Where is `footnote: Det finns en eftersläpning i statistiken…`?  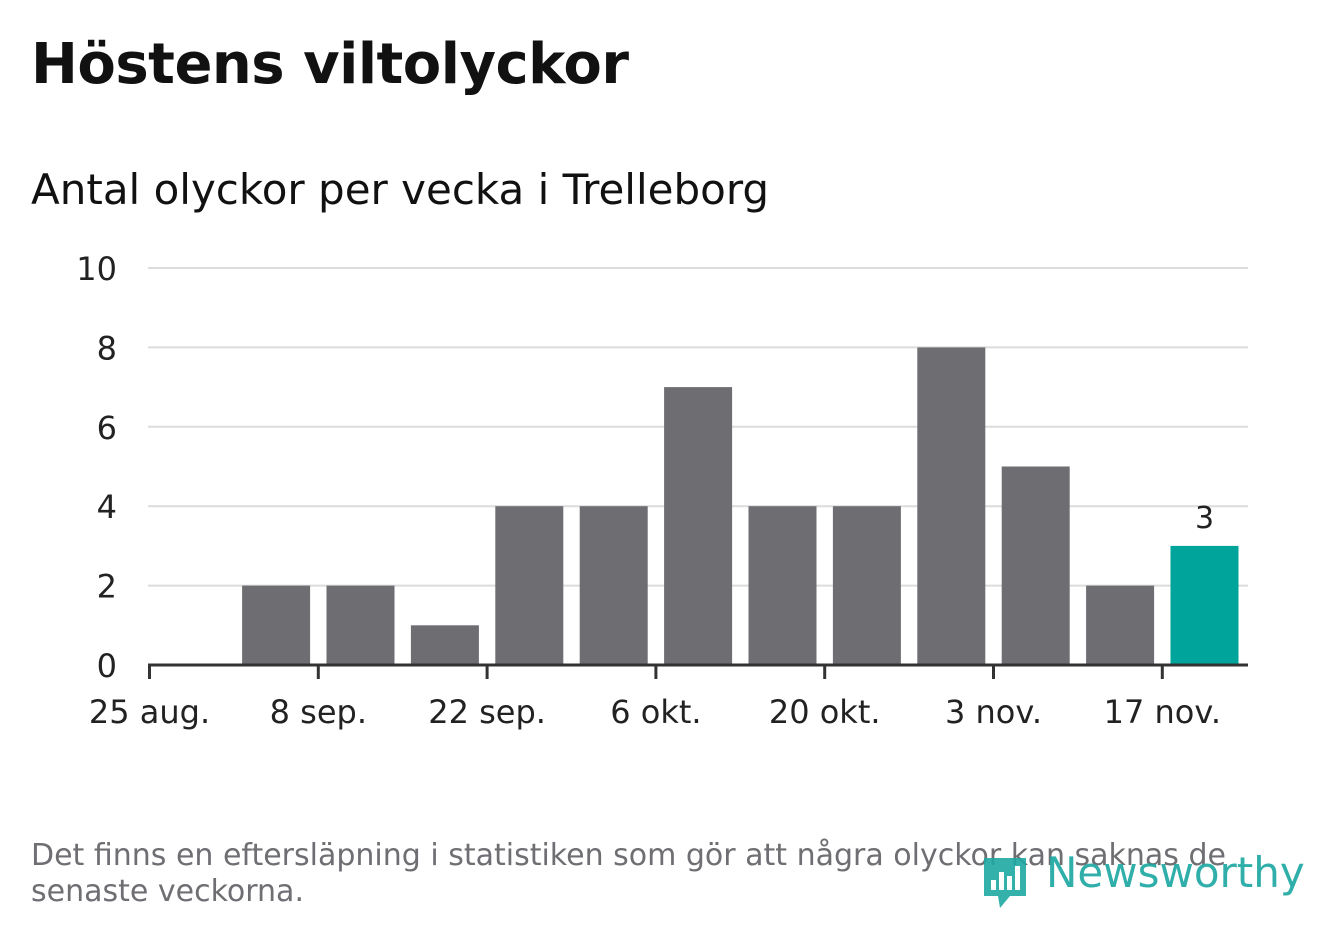
footnote: Det finns en eftersläpning i statistiken… is located at coordinates (628, 873).